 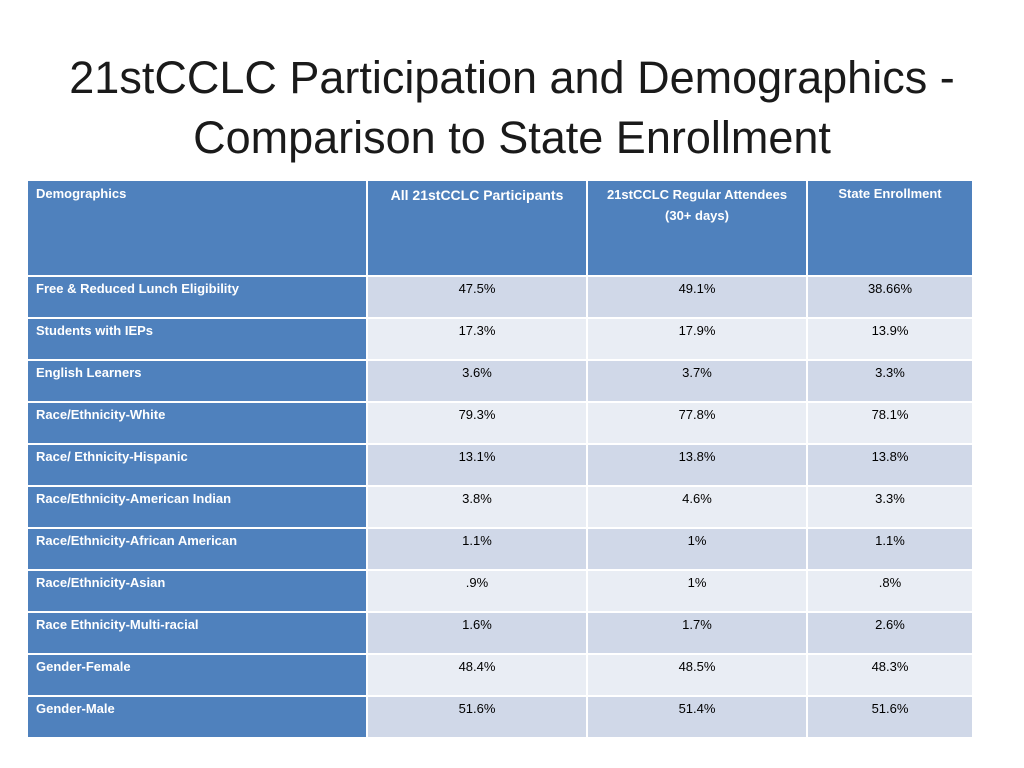 What do you see at coordinates (197, 717) in the screenshot?
I see `row-label: Gender-Male` at bounding box center [197, 717].